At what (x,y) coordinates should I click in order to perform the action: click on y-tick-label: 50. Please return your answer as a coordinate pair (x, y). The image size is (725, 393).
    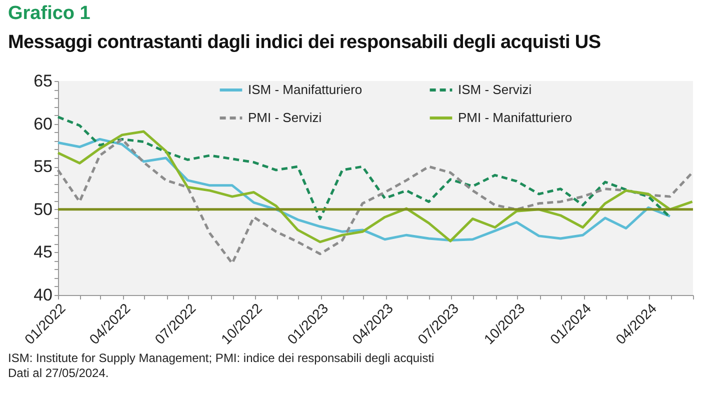
    Looking at the image, I should click on (43, 209).